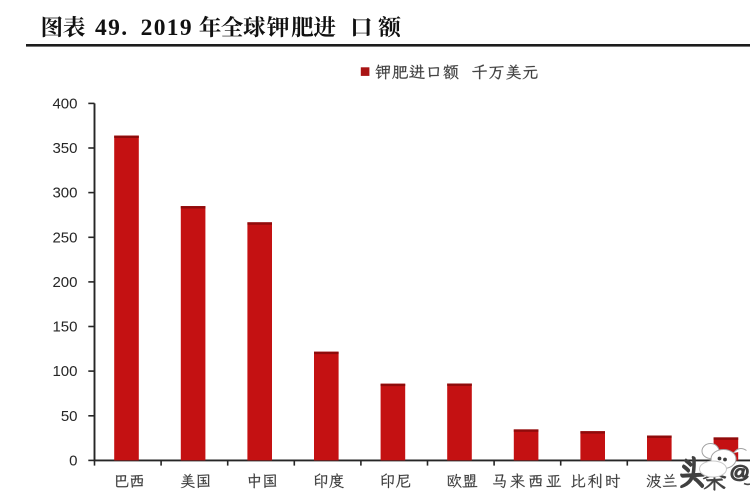 This screenshot has width=750, height=500. Describe the element at coordinates (64, 282) in the screenshot. I see `svg-text: 200` at that location.